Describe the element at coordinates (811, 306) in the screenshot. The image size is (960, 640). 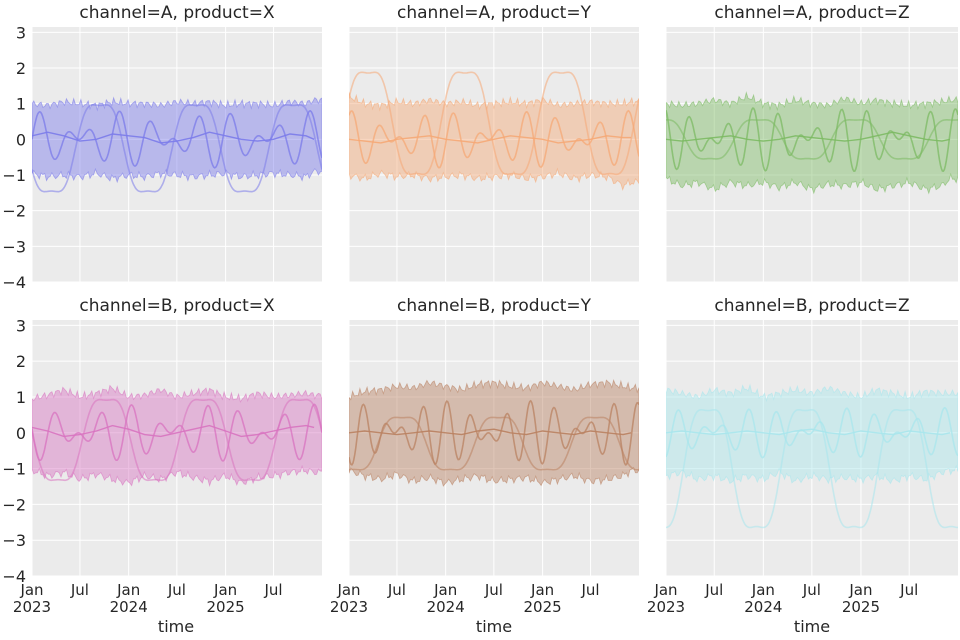
I see `panel-title: channel=B, product=Z` at that location.